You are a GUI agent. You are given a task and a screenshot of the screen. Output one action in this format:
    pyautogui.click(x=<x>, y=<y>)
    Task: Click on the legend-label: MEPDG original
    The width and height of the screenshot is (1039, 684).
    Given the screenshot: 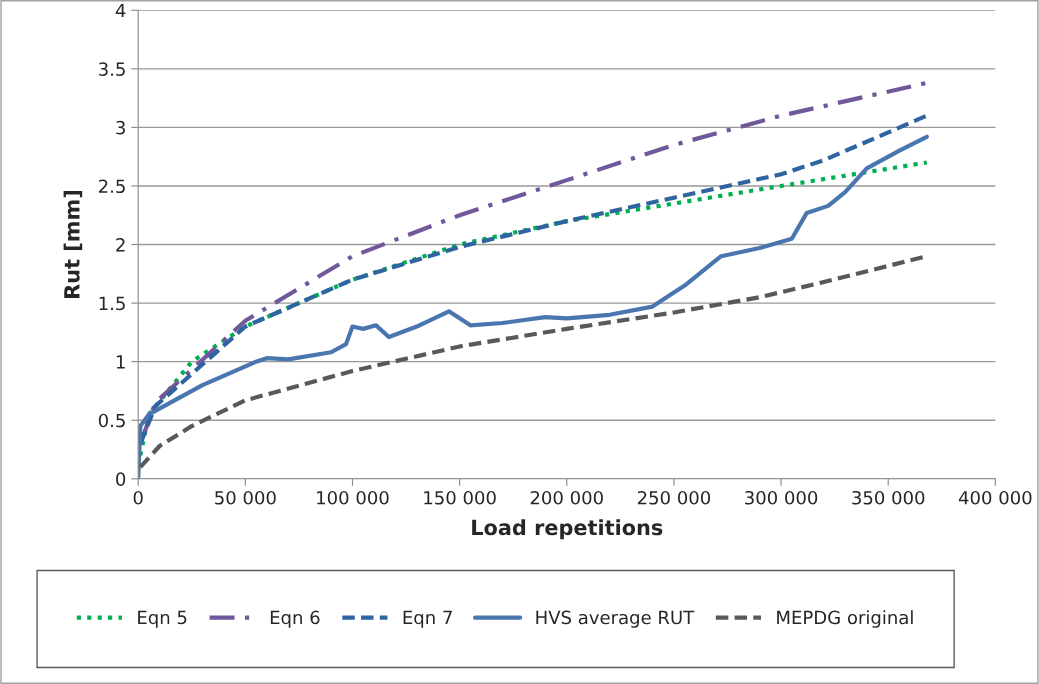 What is the action you would take?
    pyautogui.click(x=845, y=619)
    